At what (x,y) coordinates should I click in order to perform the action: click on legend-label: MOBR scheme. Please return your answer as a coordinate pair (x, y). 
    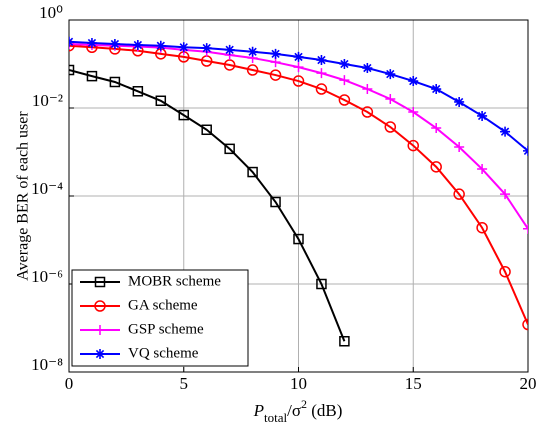
    Looking at the image, I should click on (174, 281).